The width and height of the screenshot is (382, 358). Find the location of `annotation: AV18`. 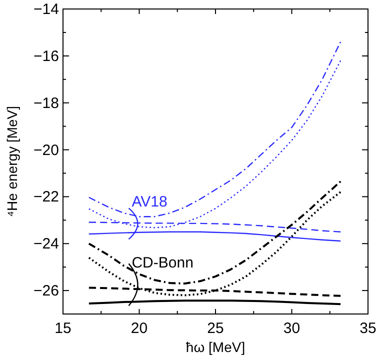

annotation: AV18 is located at coordinates (150, 202).